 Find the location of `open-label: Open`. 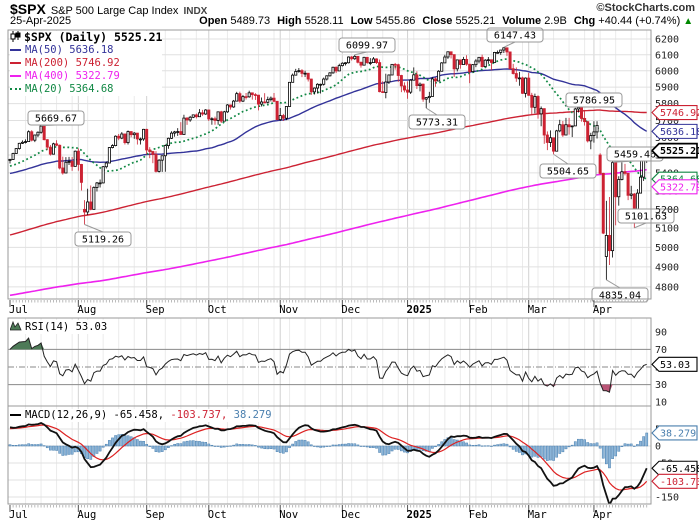

open-label: Open is located at coordinates (213, 21).